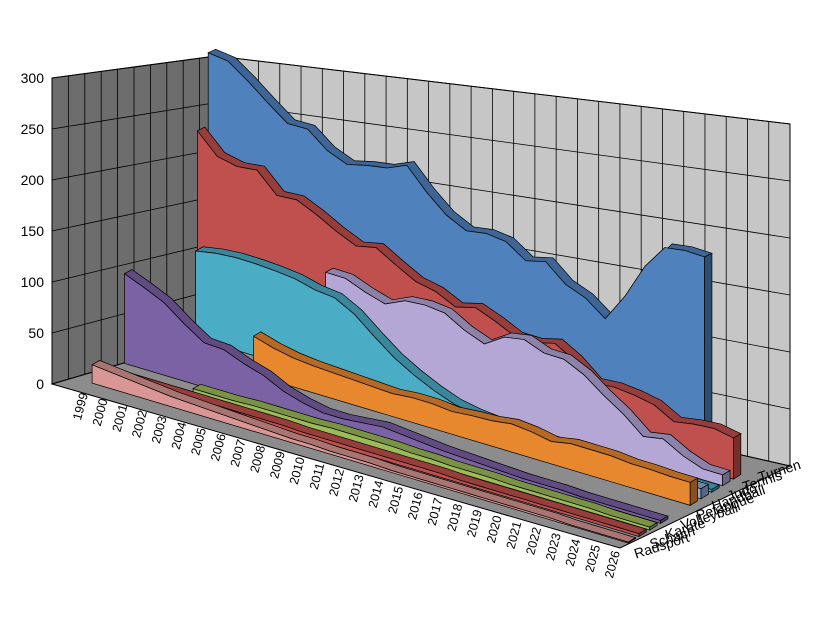 This screenshot has width=835, height=631. I want to click on x-tick-label: 2021, so click(514, 535).